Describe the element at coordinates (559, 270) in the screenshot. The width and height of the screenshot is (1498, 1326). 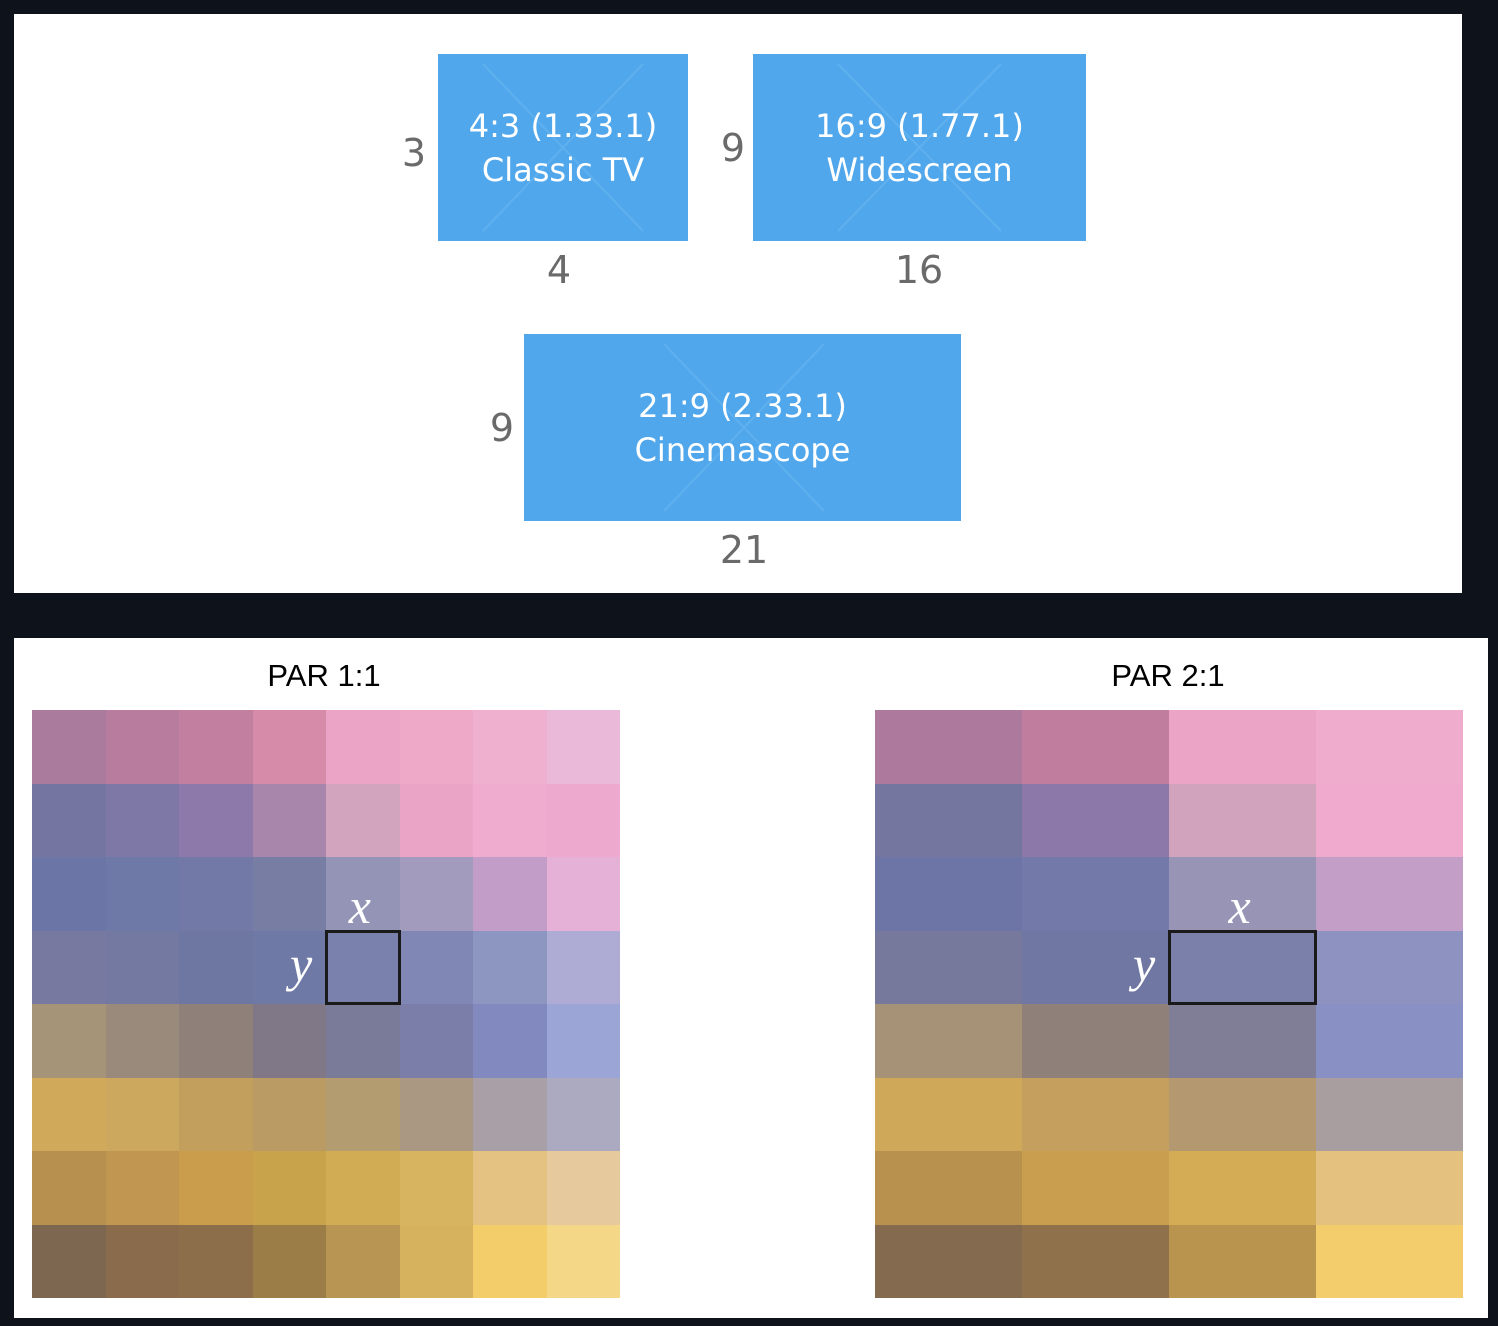
I see `width-label: 4` at that location.